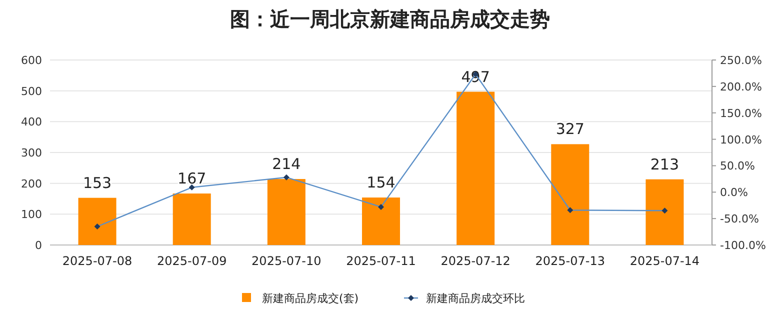 This screenshot has height=328, width=780. What do you see at coordinates (475, 261) in the screenshot?
I see `x-tick-label: 2025-07-12` at bounding box center [475, 261].